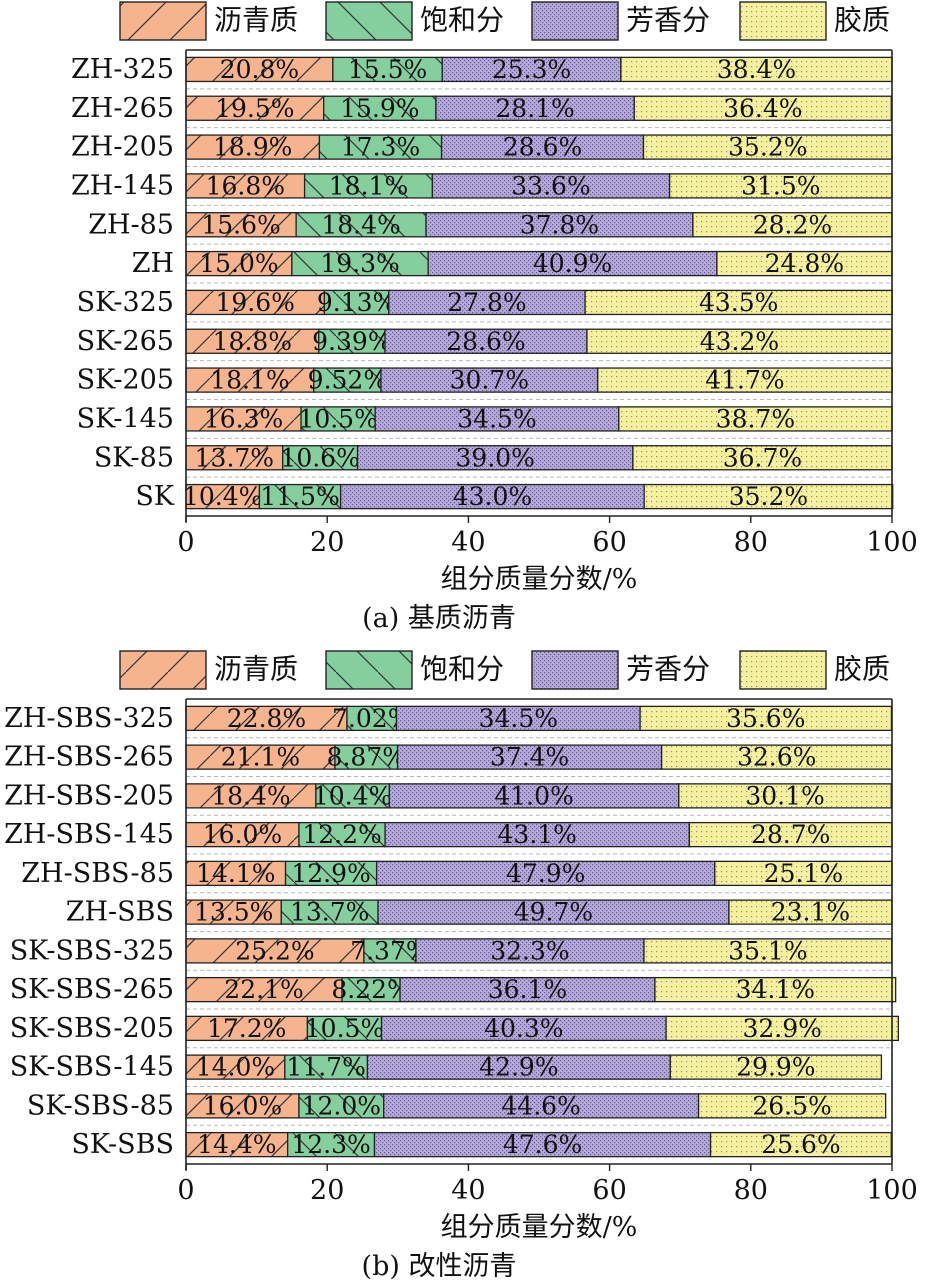 The height and width of the screenshot is (1288, 925). What do you see at coordinates (327, 542) in the screenshot?
I see `x-tick-label: 20` at bounding box center [327, 542].